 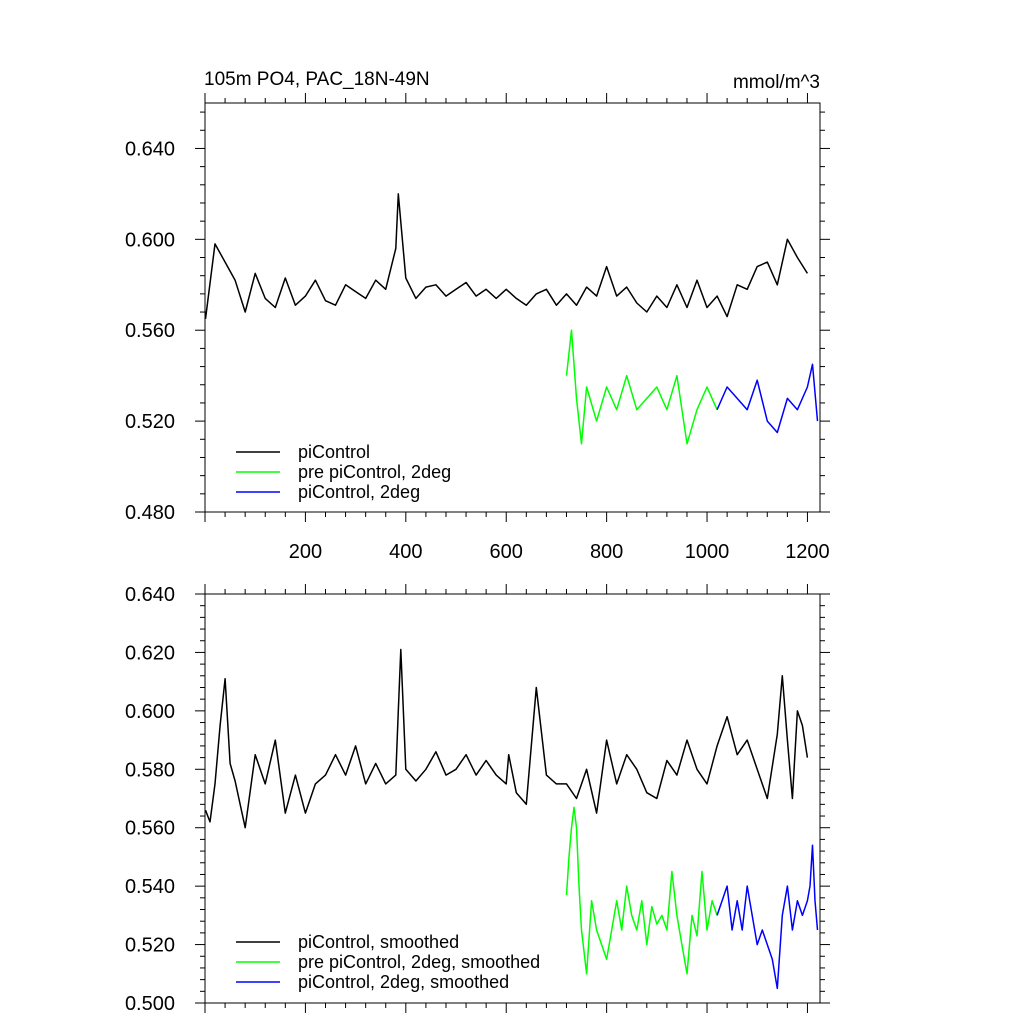 I want to click on x-tick-label: 1200, so click(x=807, y=552).